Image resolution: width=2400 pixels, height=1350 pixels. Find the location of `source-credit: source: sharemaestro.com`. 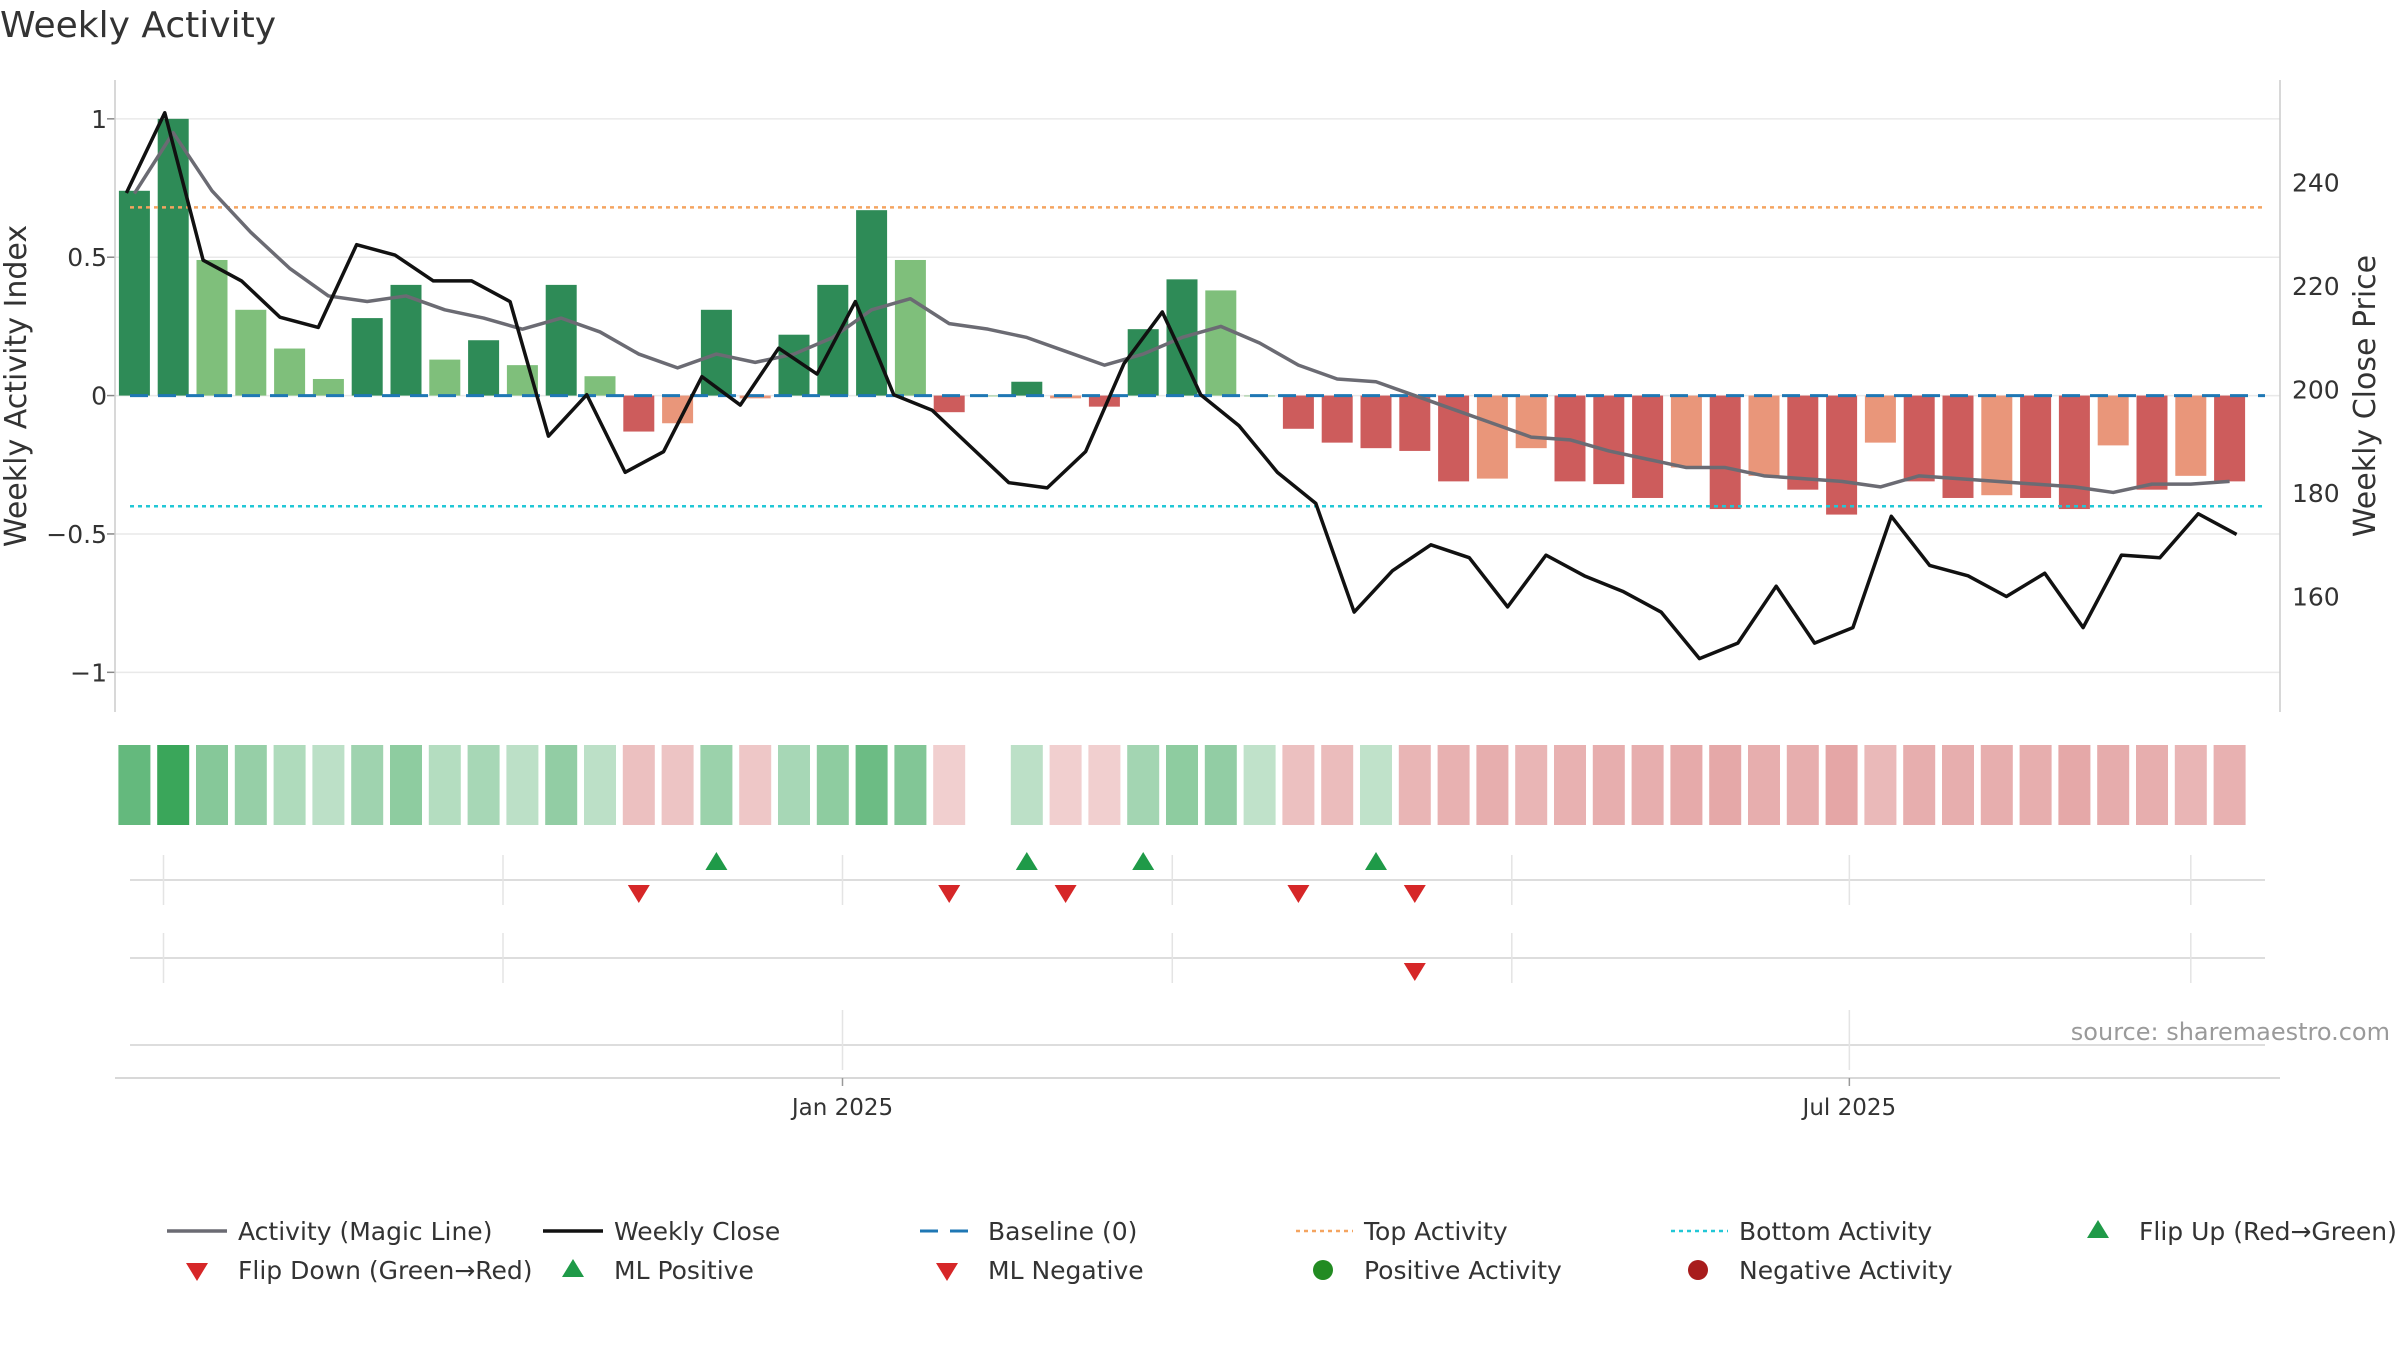

source-credit: source: sharemaestro.com is located at coordinates (2230, 1032).